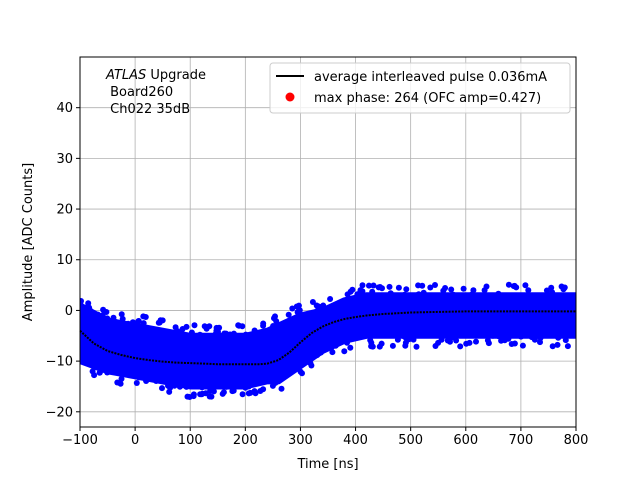 This screenshot has width=640, height=480. I want to click on x-tick-label: 200, so click(245, 440).